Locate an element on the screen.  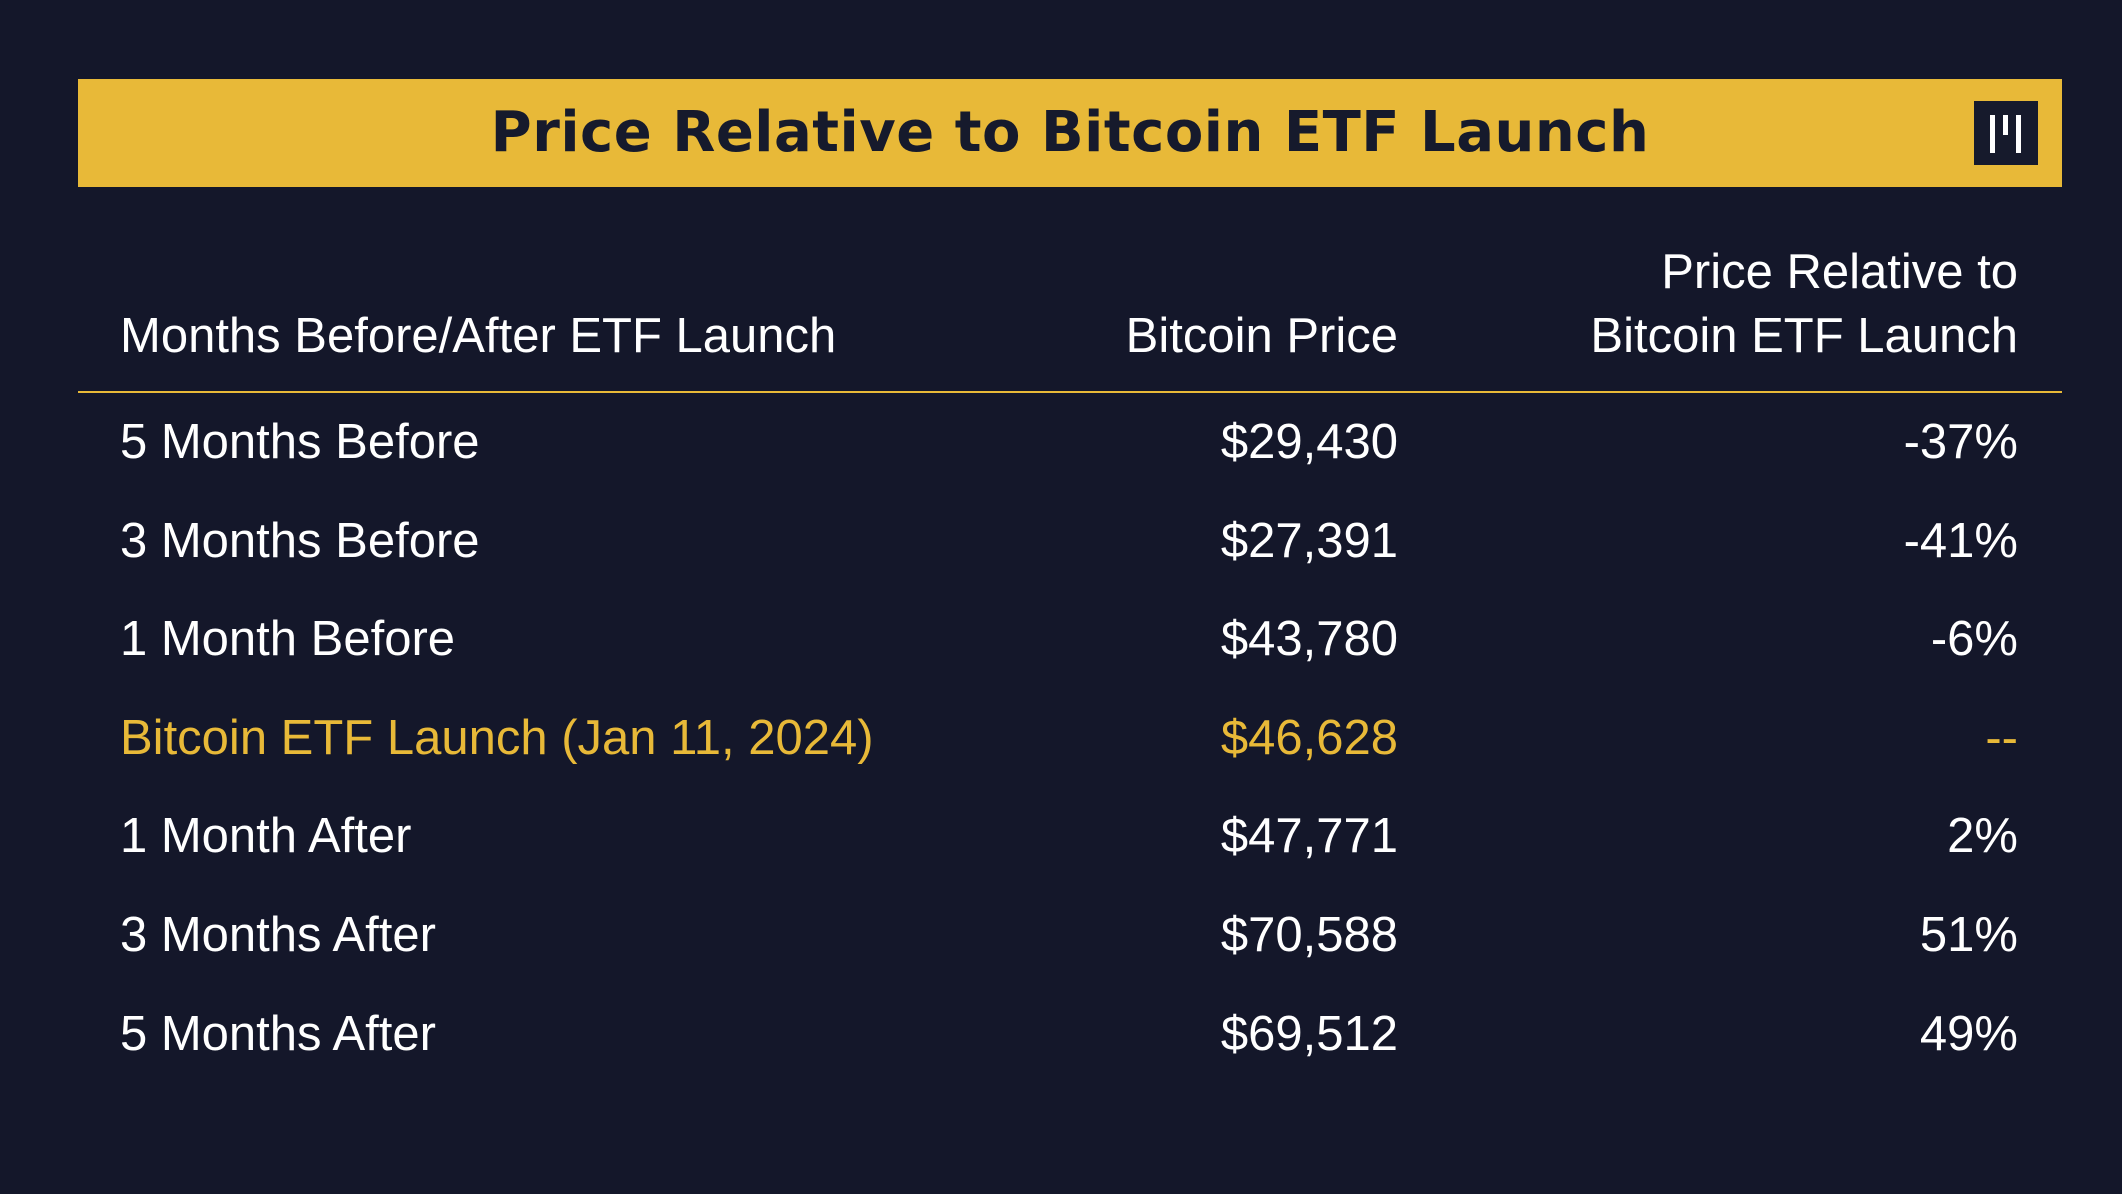
cell-relative: 2% is located at coordinates (1982, 836).